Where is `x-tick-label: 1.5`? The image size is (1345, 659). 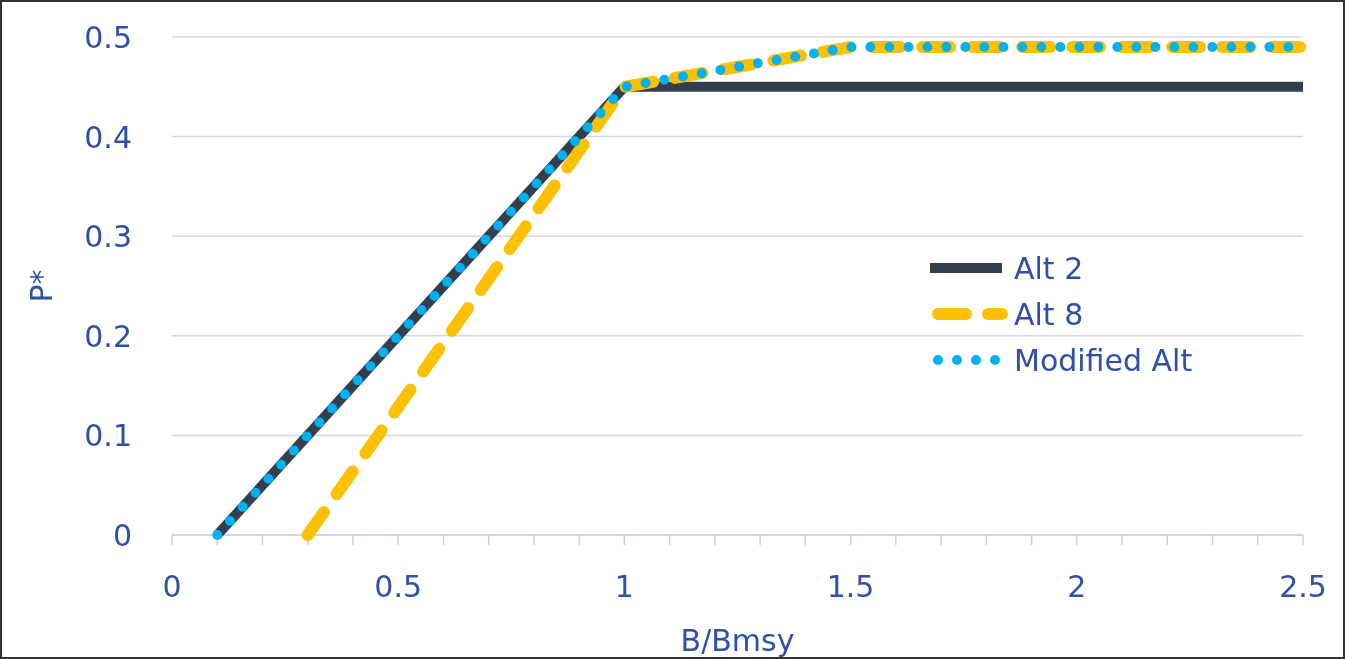 x-tick-label: 1.5 is located at coordinates (850, 586).